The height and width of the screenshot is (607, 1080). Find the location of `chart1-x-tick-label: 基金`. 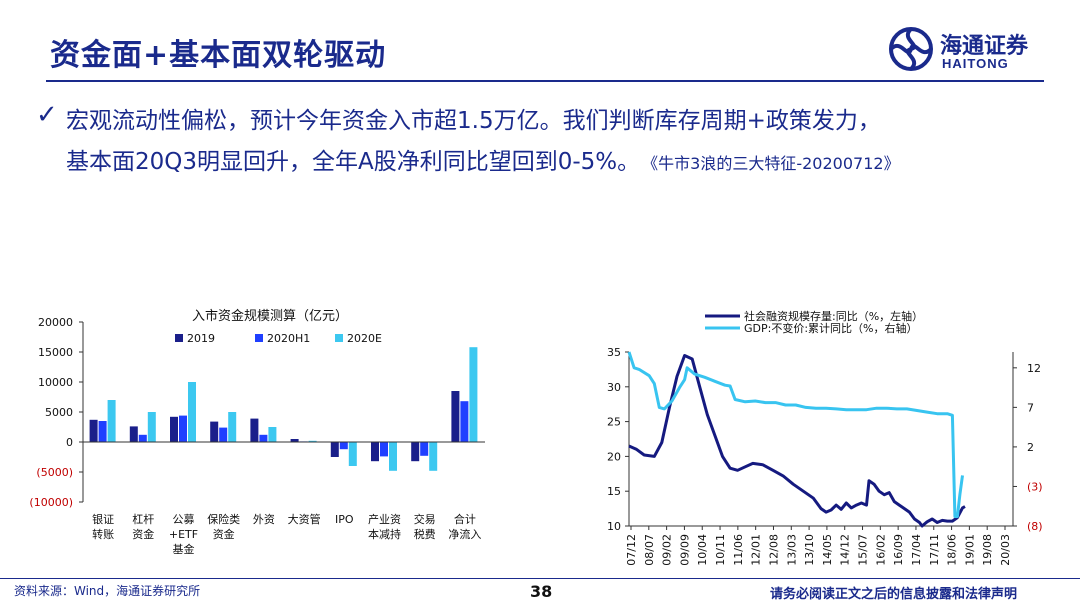

chart1-x-tick-label: 基金 is located at coordinates (184, 549).